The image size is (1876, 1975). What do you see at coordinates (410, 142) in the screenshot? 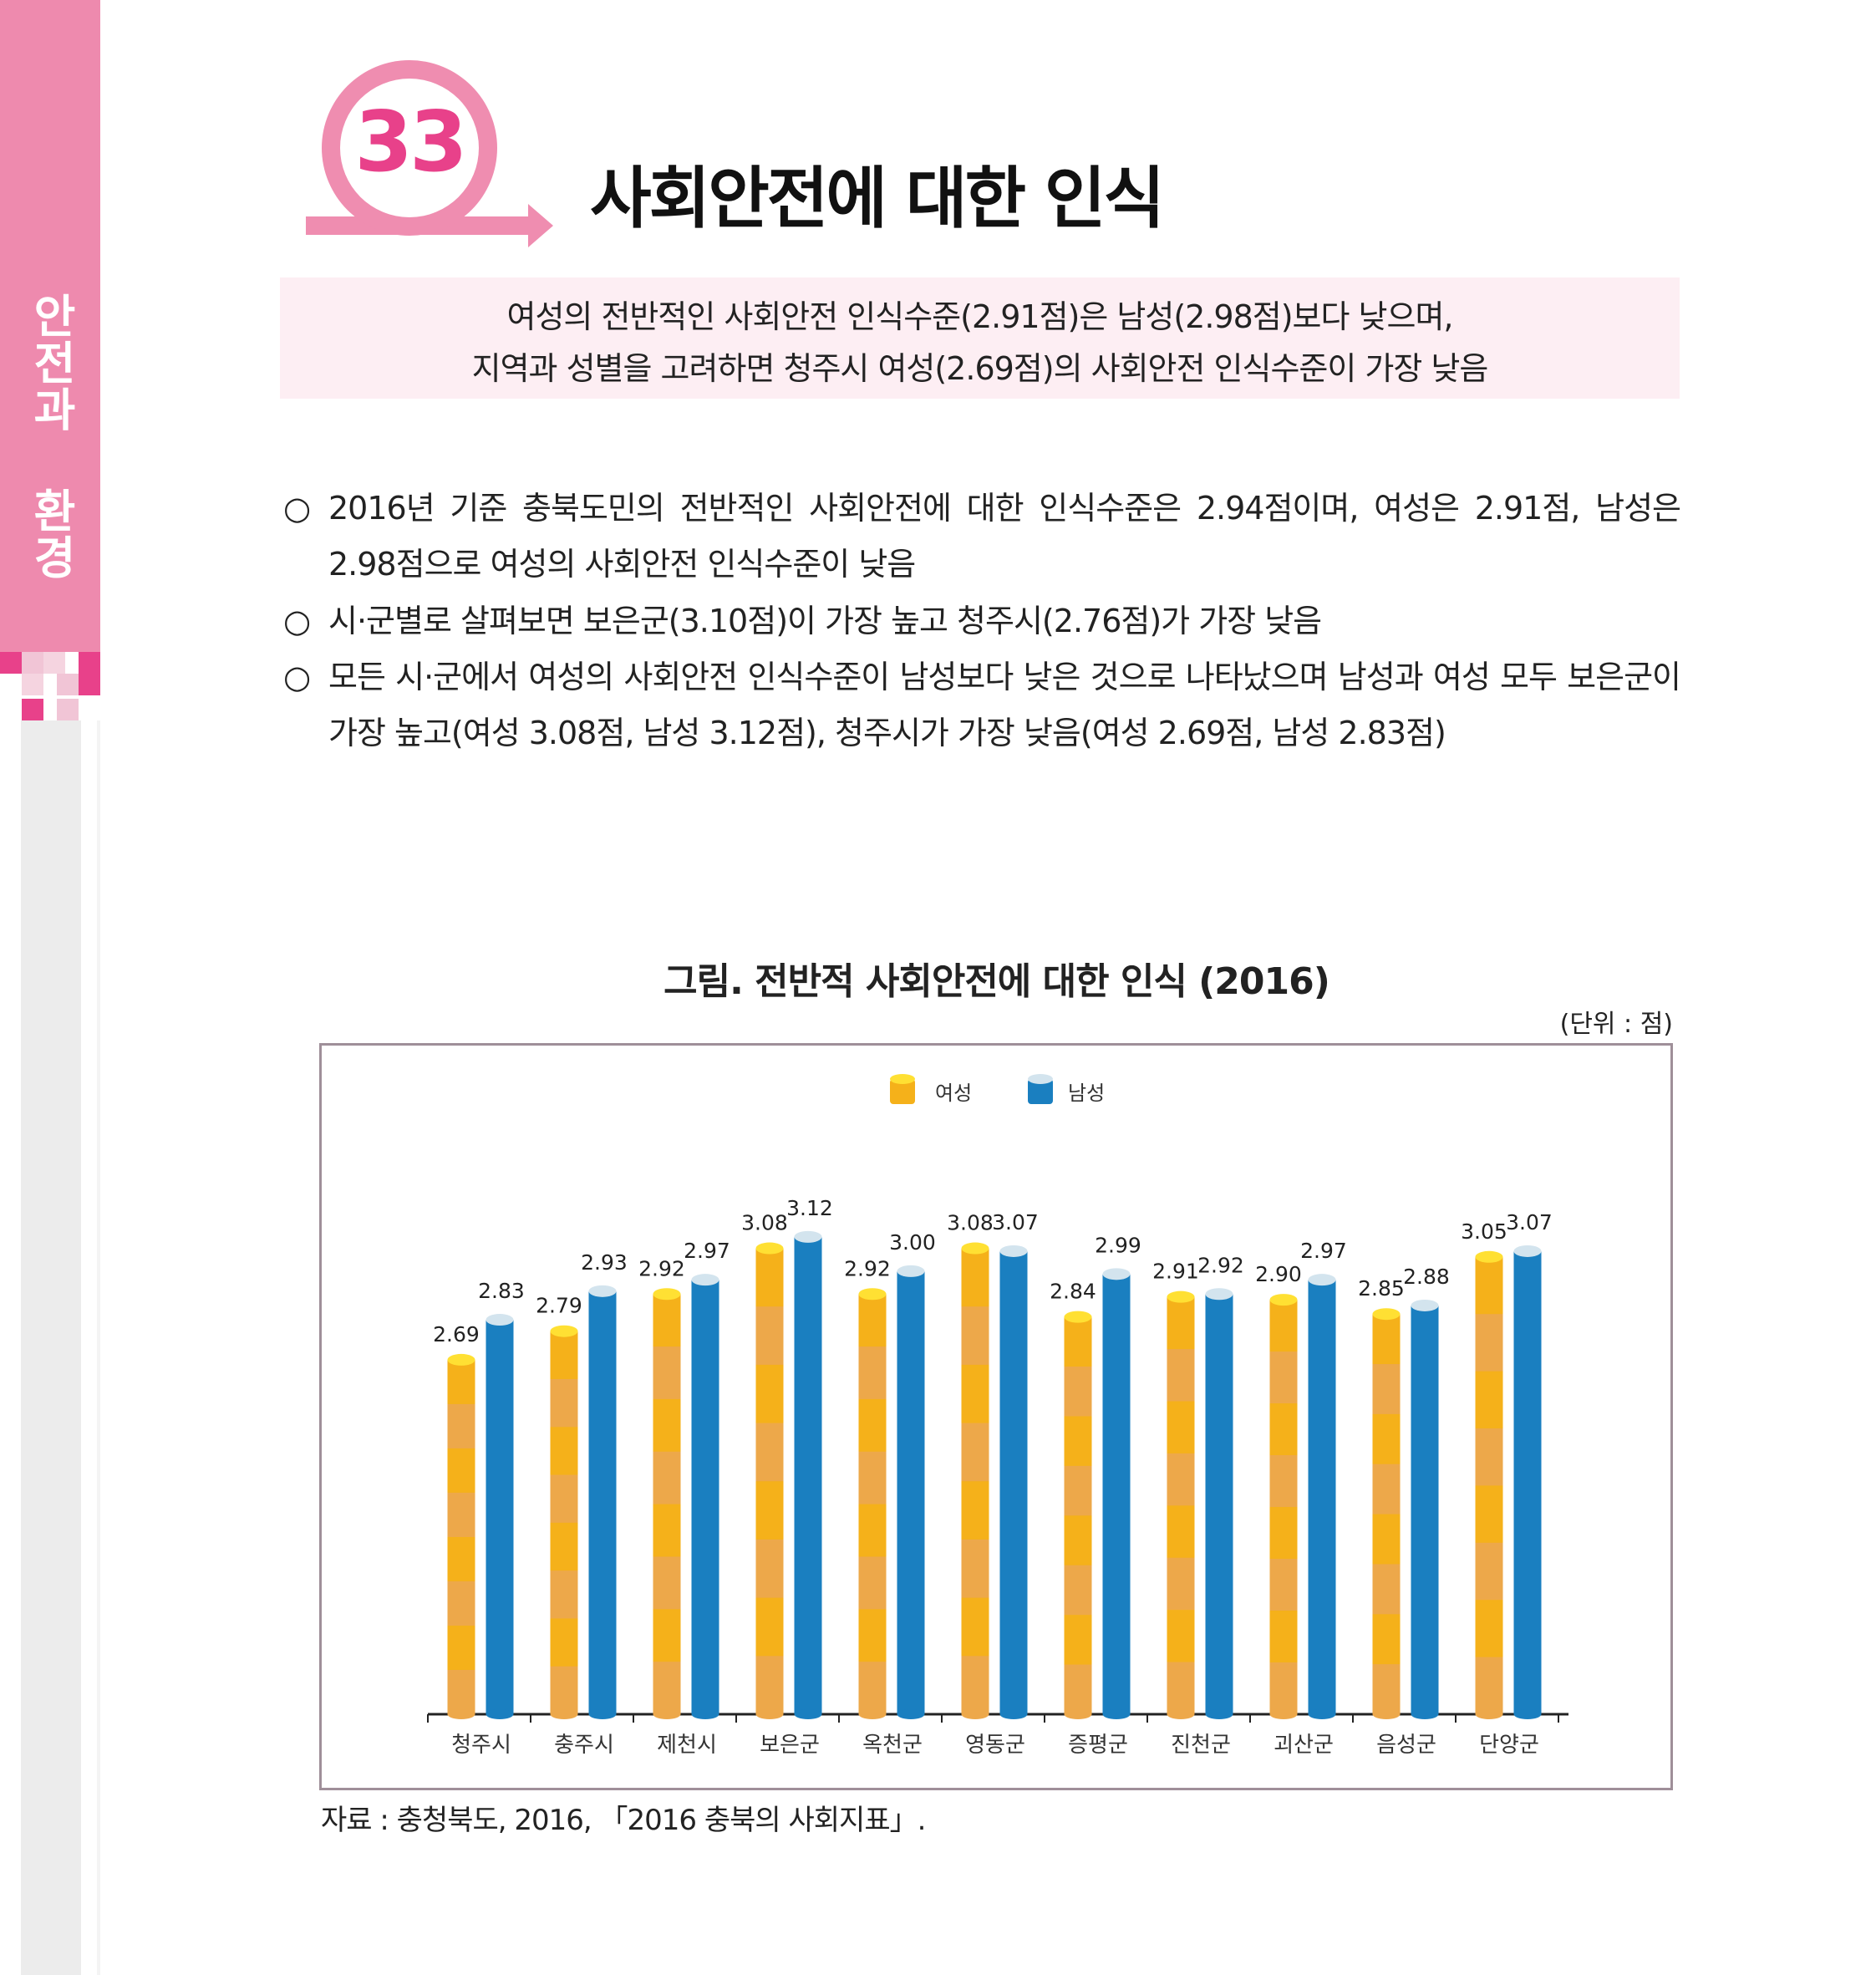
I see `section-number: 33` at bounding box center [410, 142].